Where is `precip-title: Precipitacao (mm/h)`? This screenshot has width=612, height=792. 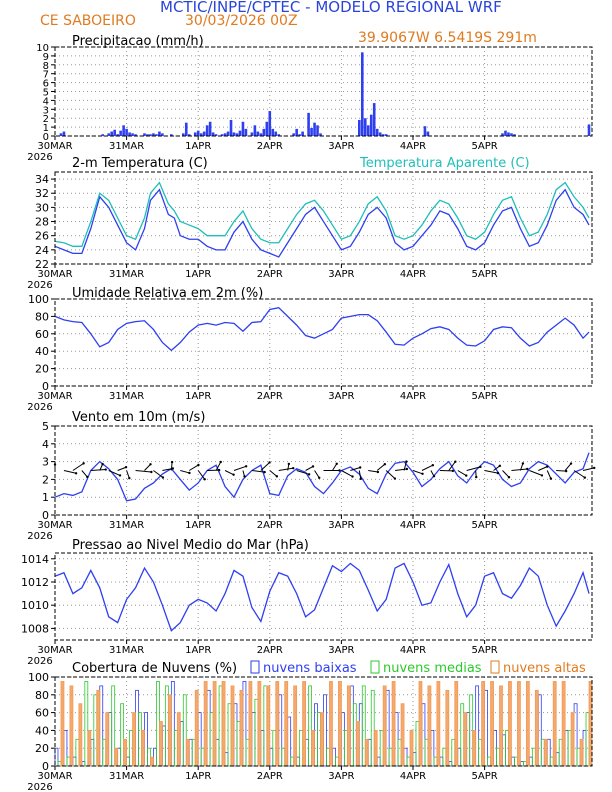
precip-title: Precipitacao (mm/h) is located at coordinates (138, 41).